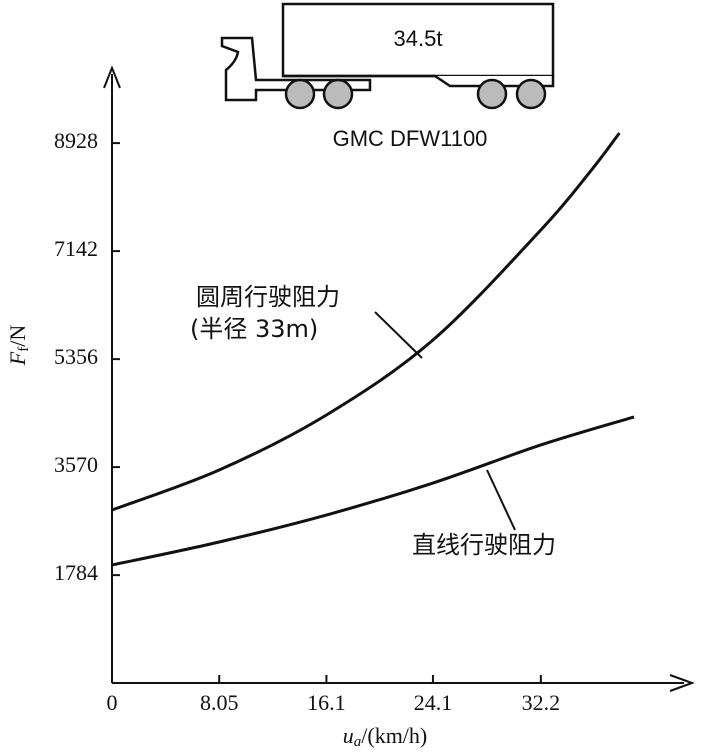 The image size is (702, 752). Describe the element at coordinates (385, 736) in the screenshot. I see `x-axis-label: ua/(km/h)` at that location.